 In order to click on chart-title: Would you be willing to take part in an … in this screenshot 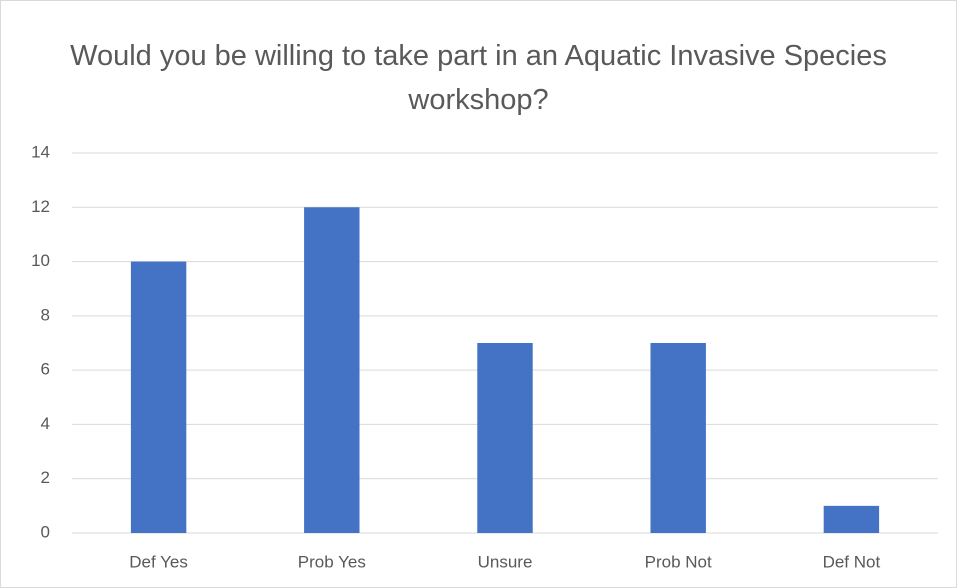, I will do `click(478, 78)`.